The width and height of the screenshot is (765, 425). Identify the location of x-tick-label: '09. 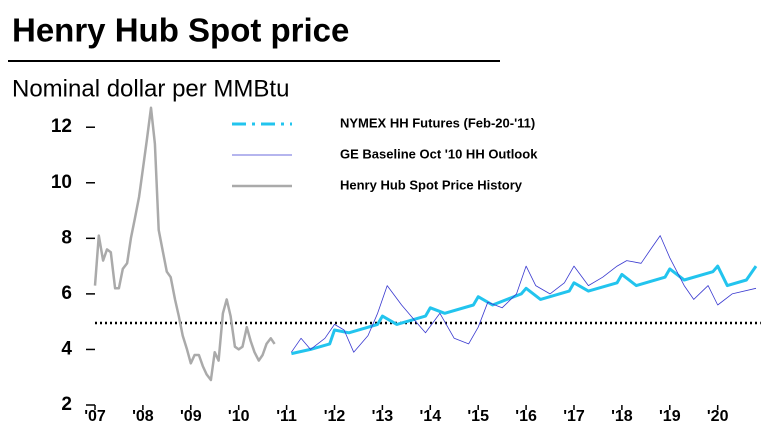
(191, 416).